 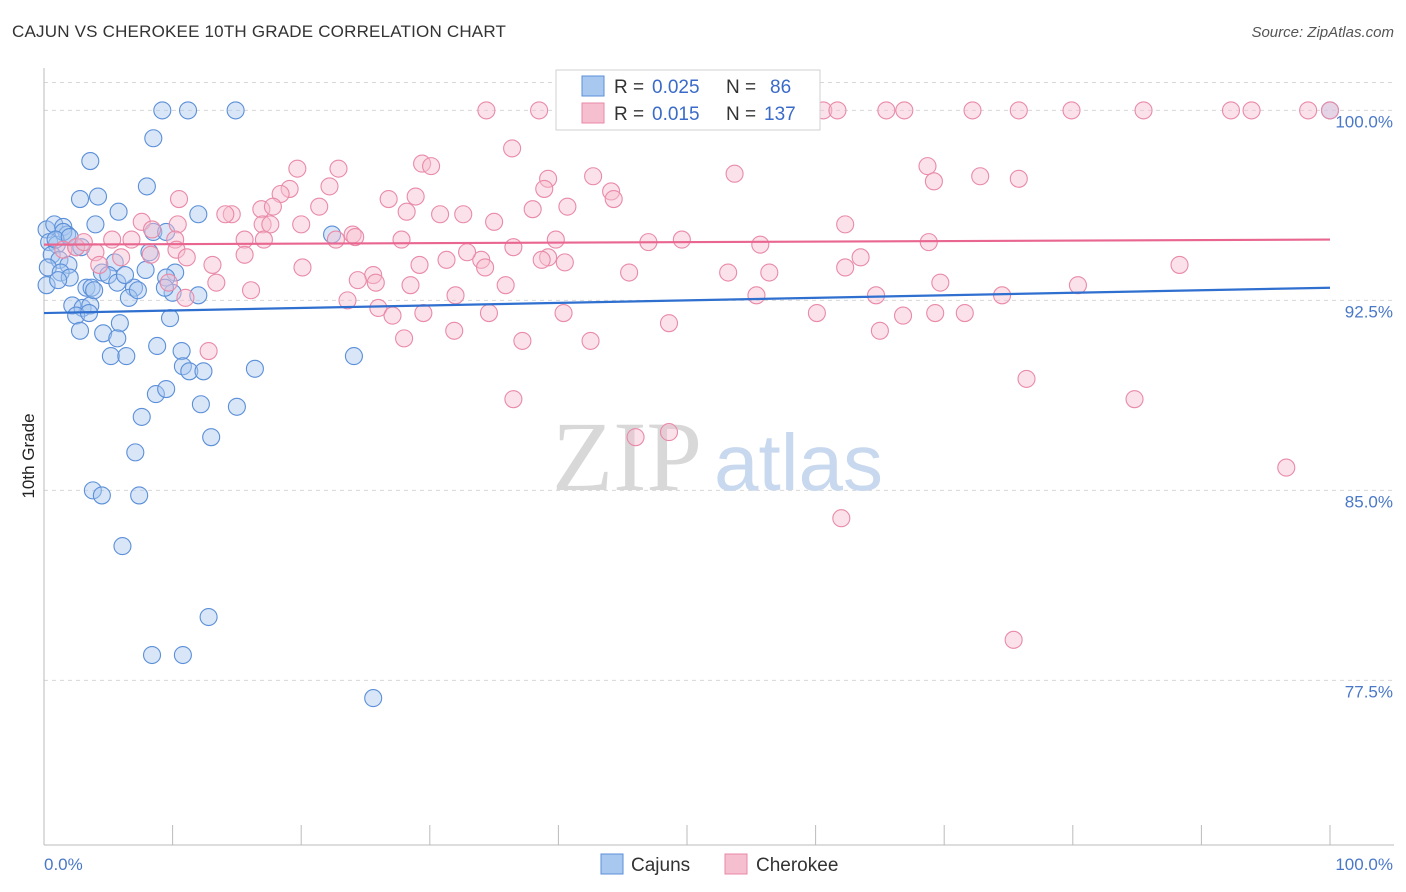 I want to click on series-legend: Cajuns Cherokee, so click(x=719, y=864).